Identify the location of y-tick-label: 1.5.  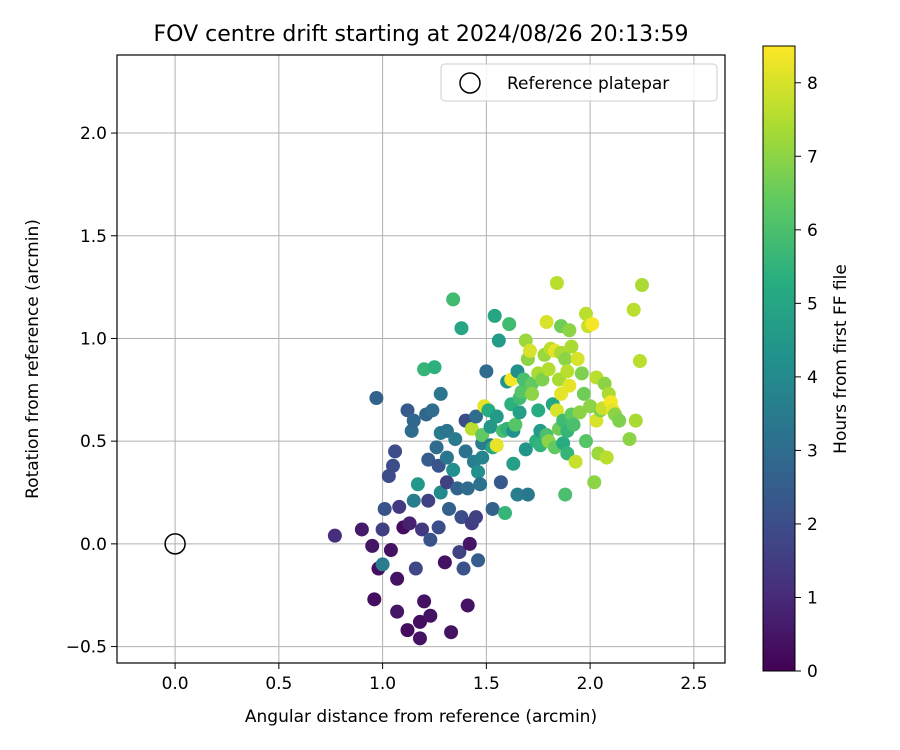
(93, 237).